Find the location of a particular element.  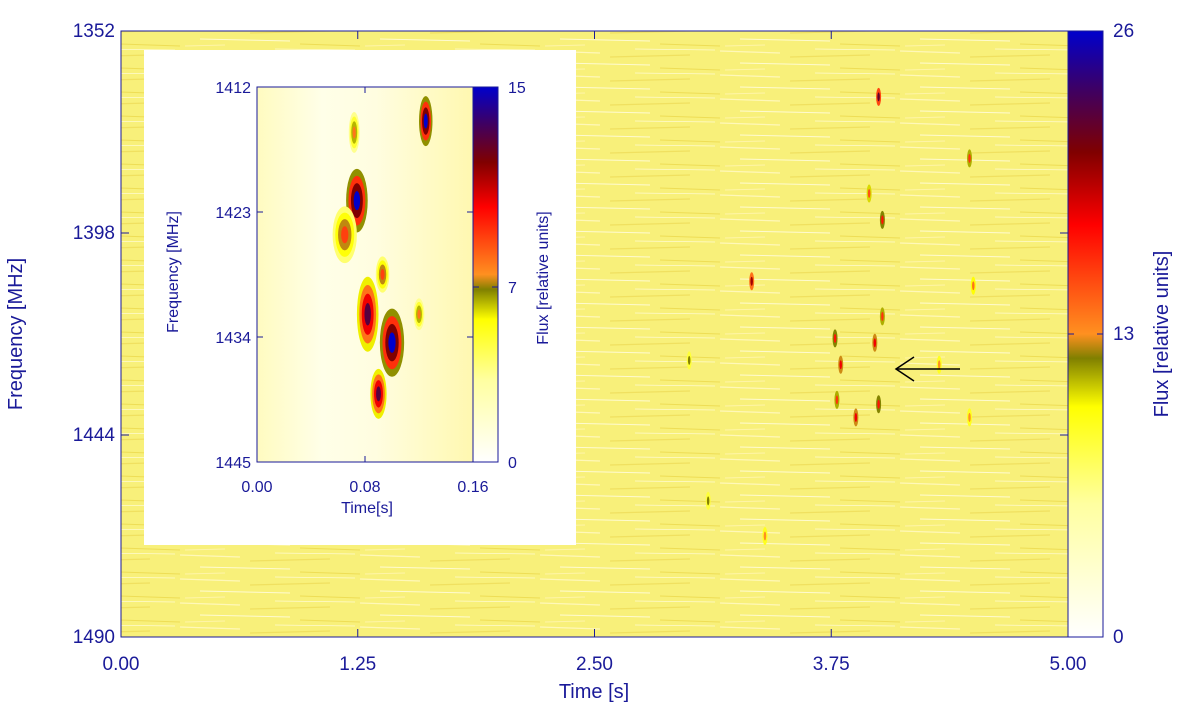

y-tick-label: 1352 is located at coordinates (94, 31).